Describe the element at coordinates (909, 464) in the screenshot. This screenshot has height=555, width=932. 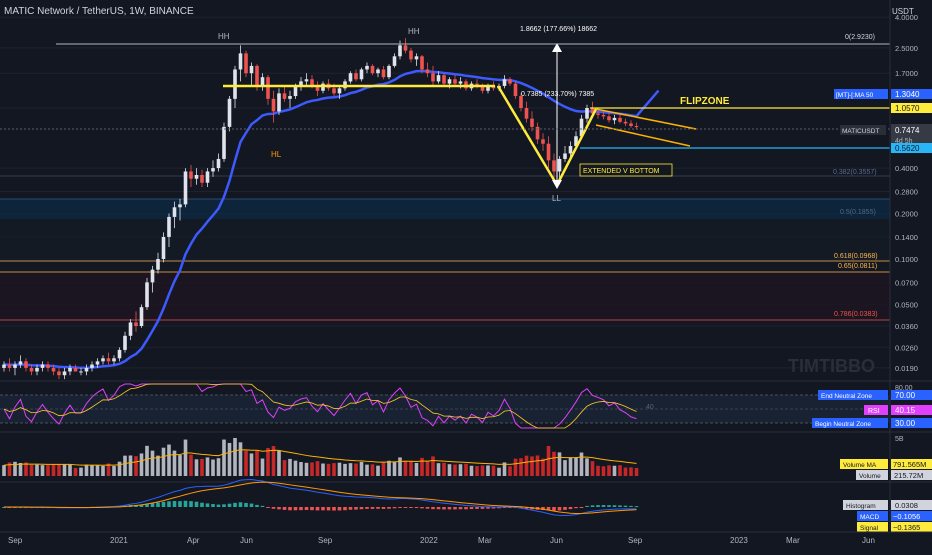
I see `volume-ma-value: 791.565M` at that location.